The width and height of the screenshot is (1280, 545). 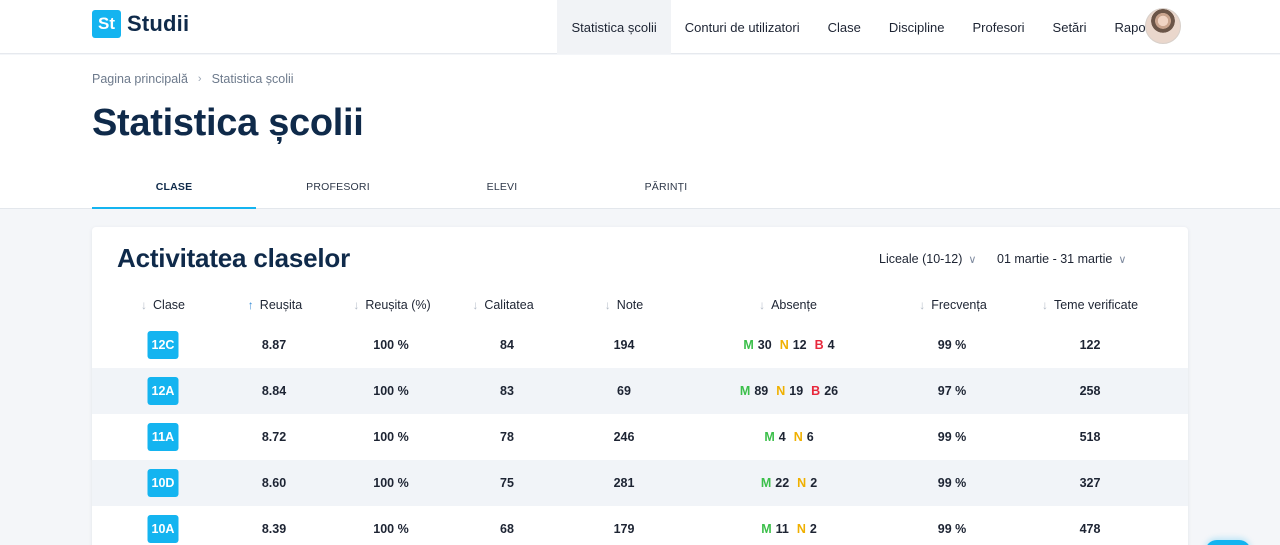 What do you see at coordinates (799, 345) in the screenshot?
I see `absence-value: 12` at bounding box center [799, 345].